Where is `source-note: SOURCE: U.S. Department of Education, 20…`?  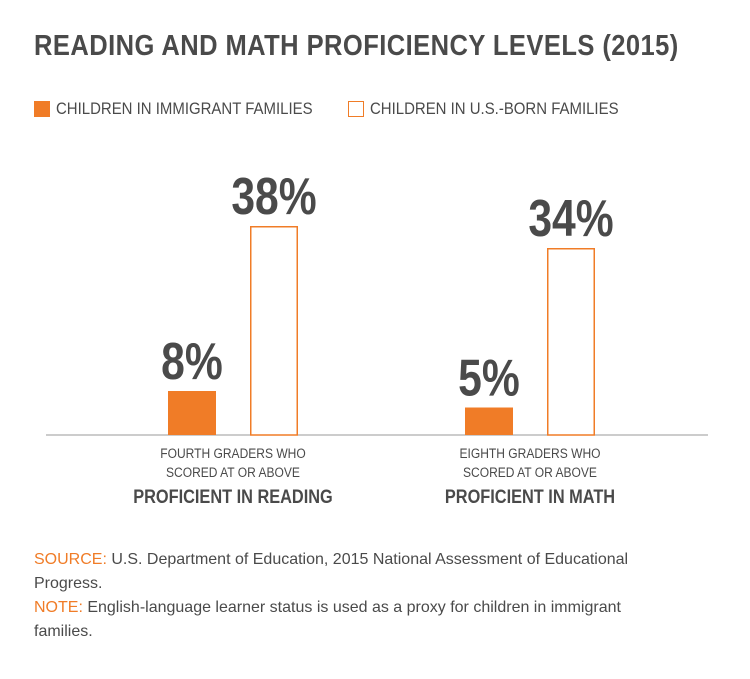 source-note: SOURCE: U.S. Department of Education, 20… is located at coordinates (344, 572).